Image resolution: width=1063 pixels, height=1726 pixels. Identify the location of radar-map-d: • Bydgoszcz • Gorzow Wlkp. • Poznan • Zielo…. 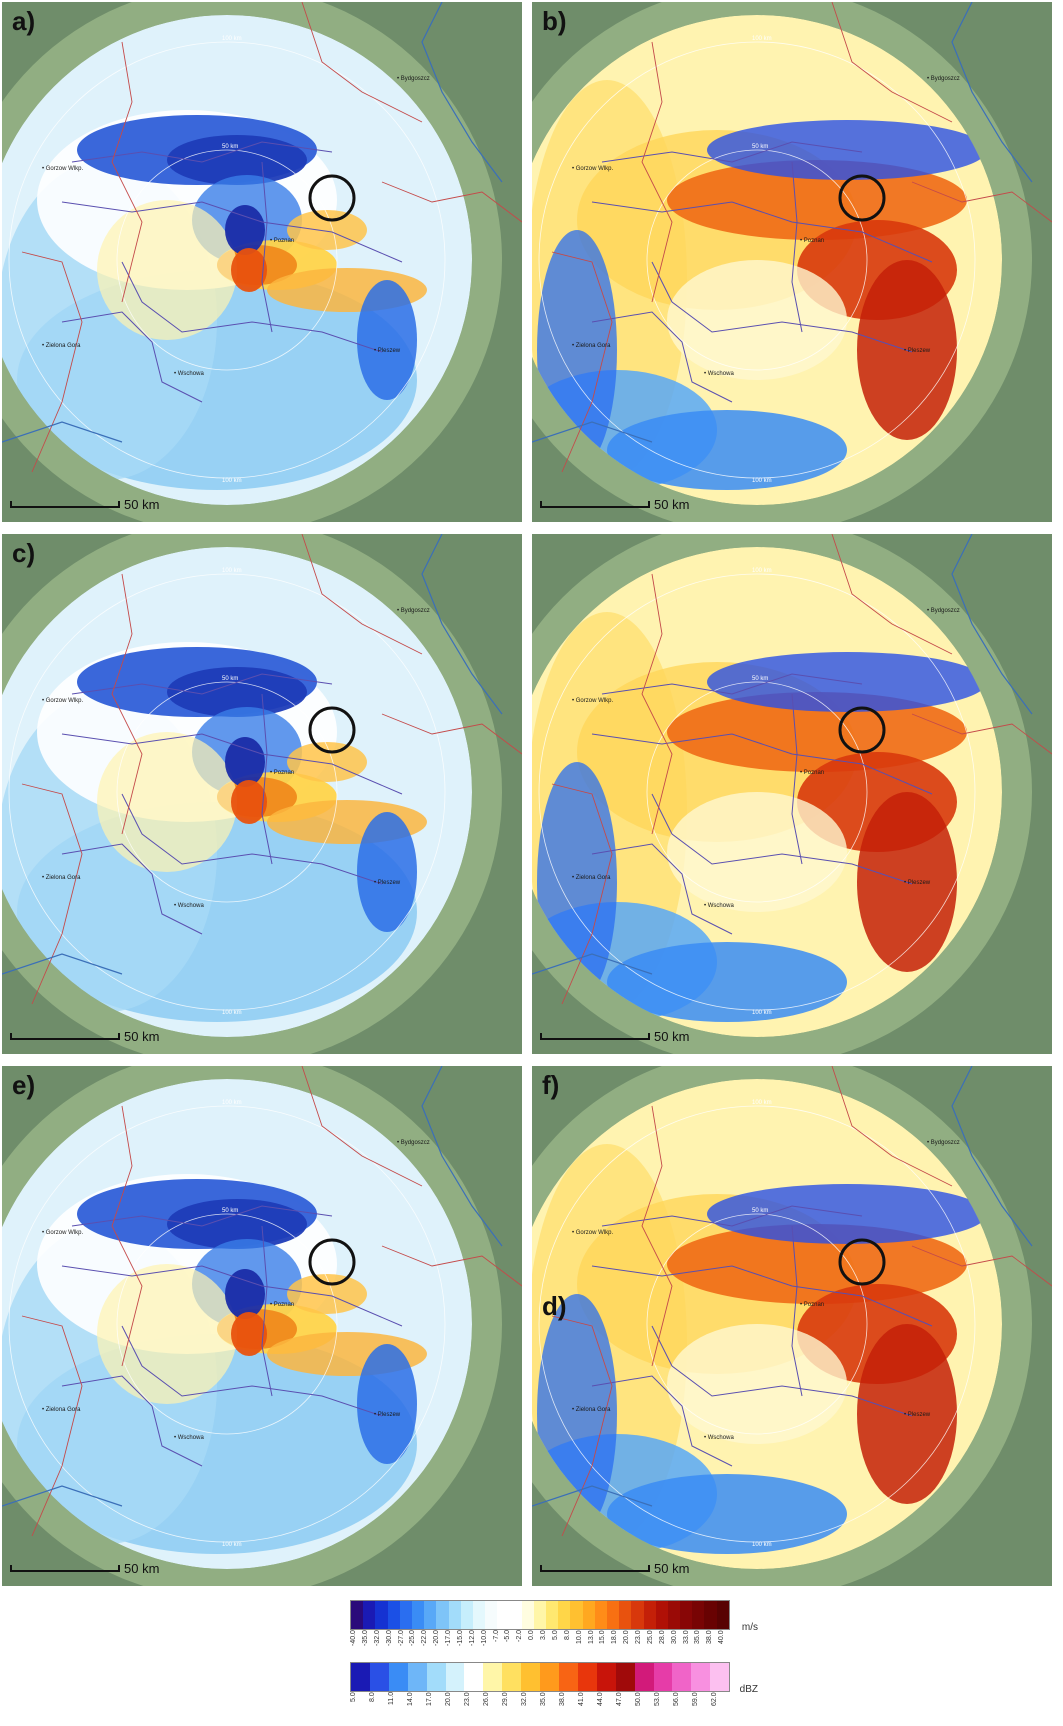
(792, 794).